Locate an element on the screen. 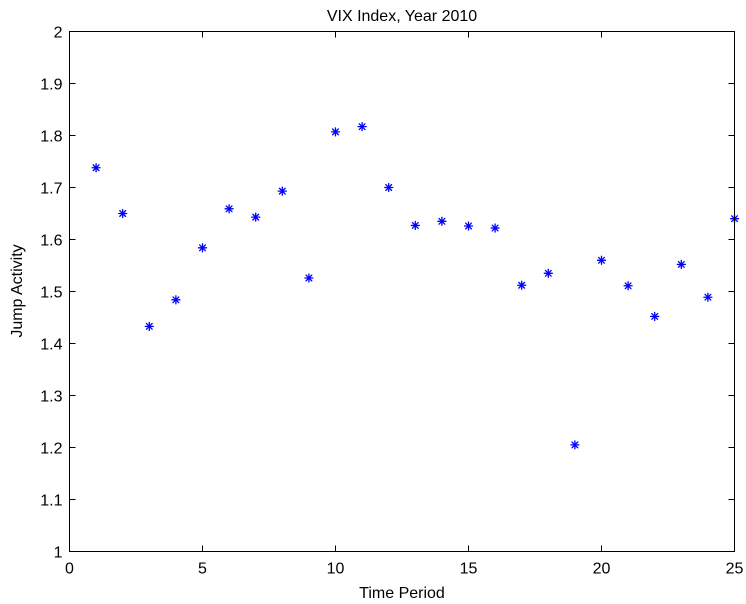 This screenshot has width=746, height=604. y-tick-label: 1.4 is located at coordinates (51, 345).